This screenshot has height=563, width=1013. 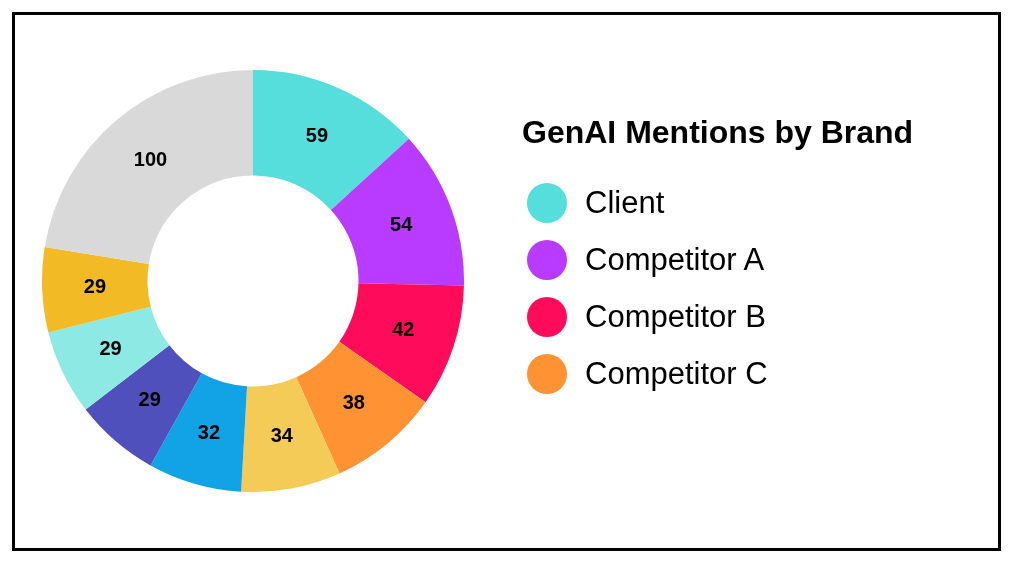 I want to click on data-label: 100, so click(x=150, y=158).